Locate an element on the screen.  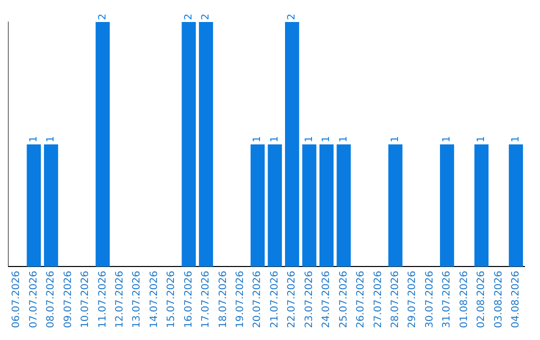
x-tick-label: 31.07.2026 is located at coordinates (447, 299).